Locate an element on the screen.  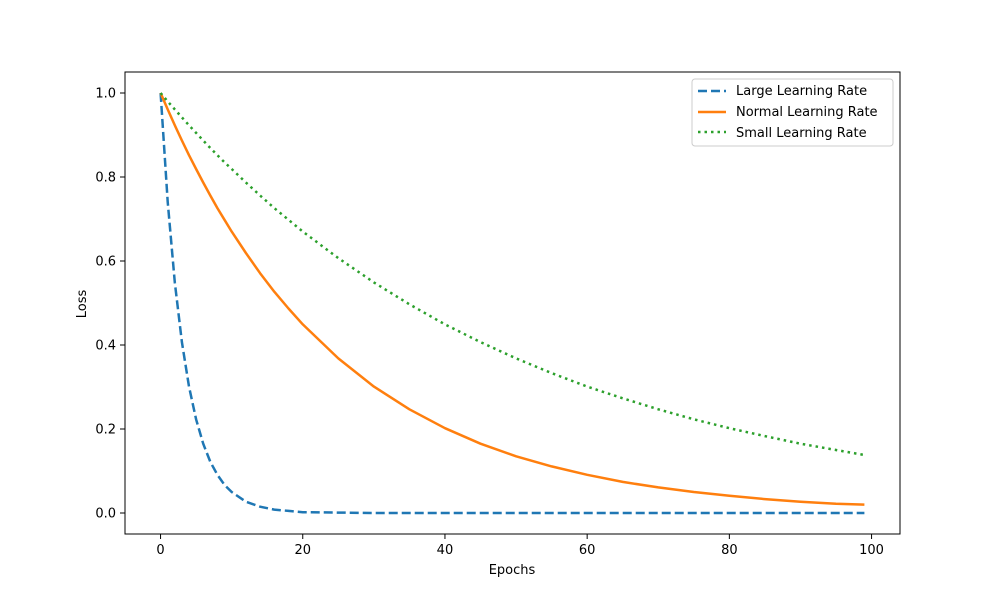
y-tick-label: 0.0 is located at coordinates (105, 514).